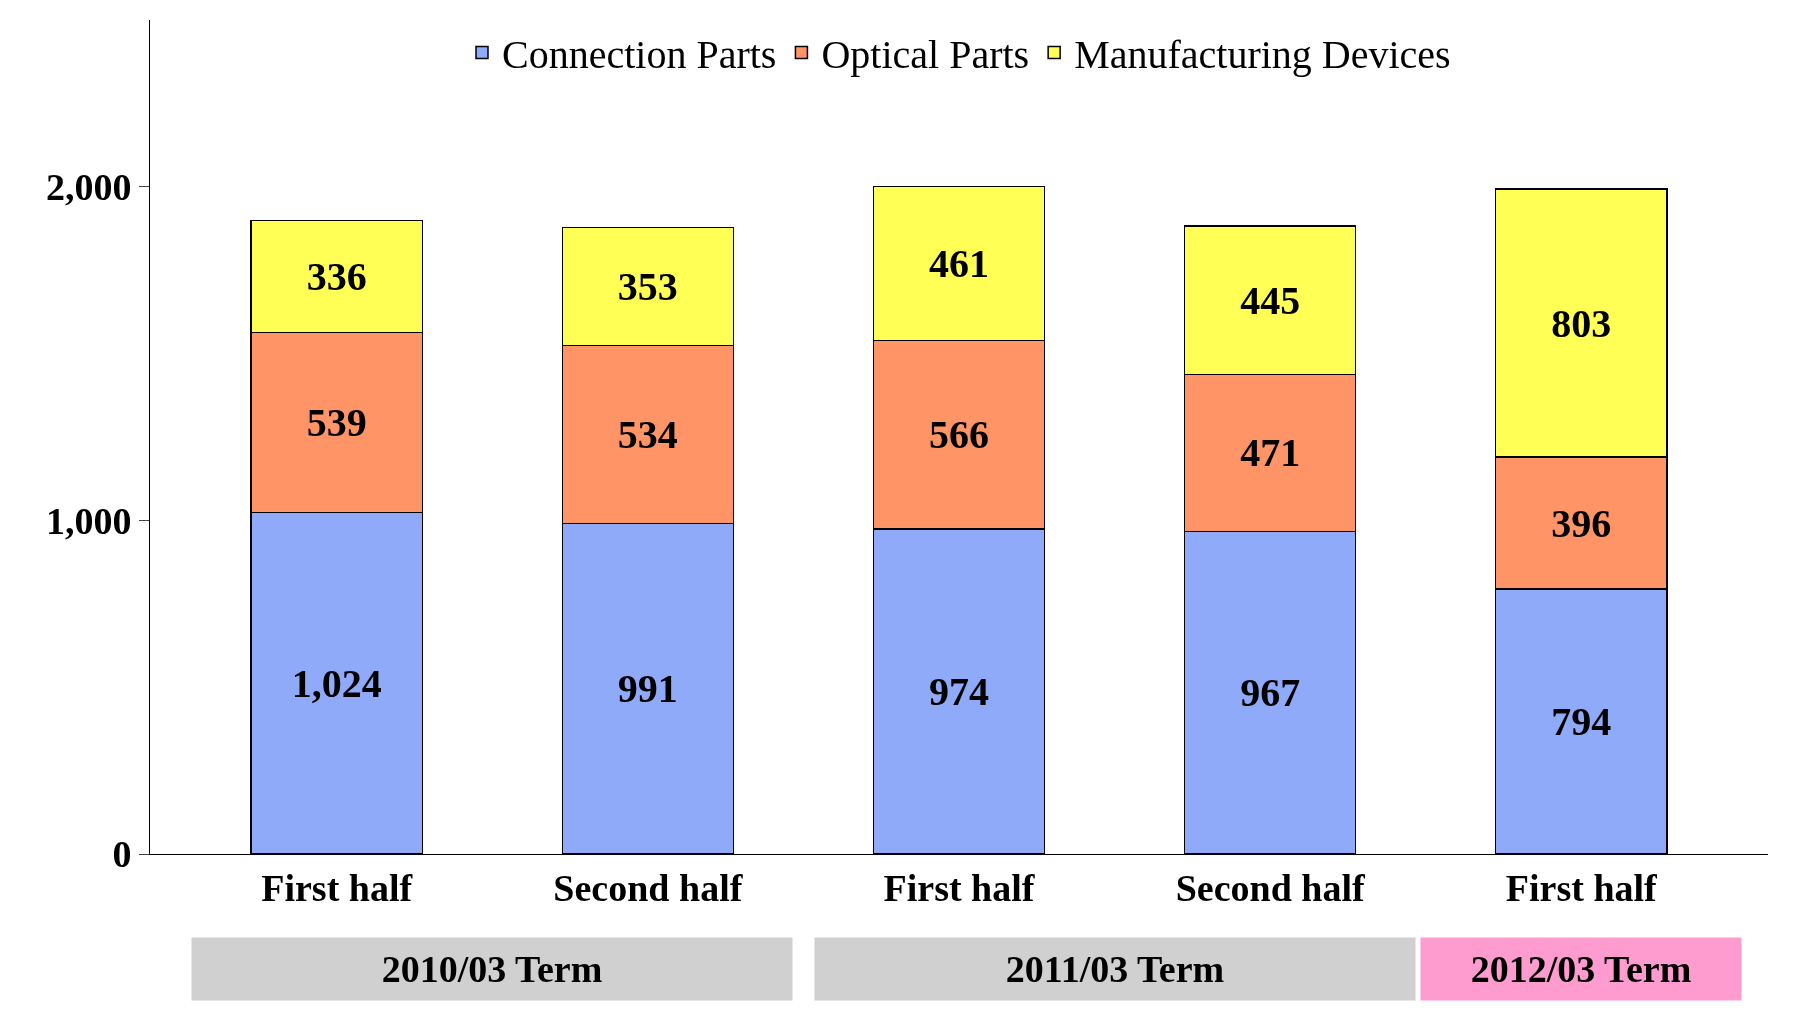  I want to click on y-tick-label: 2,000, so click(88, 187).